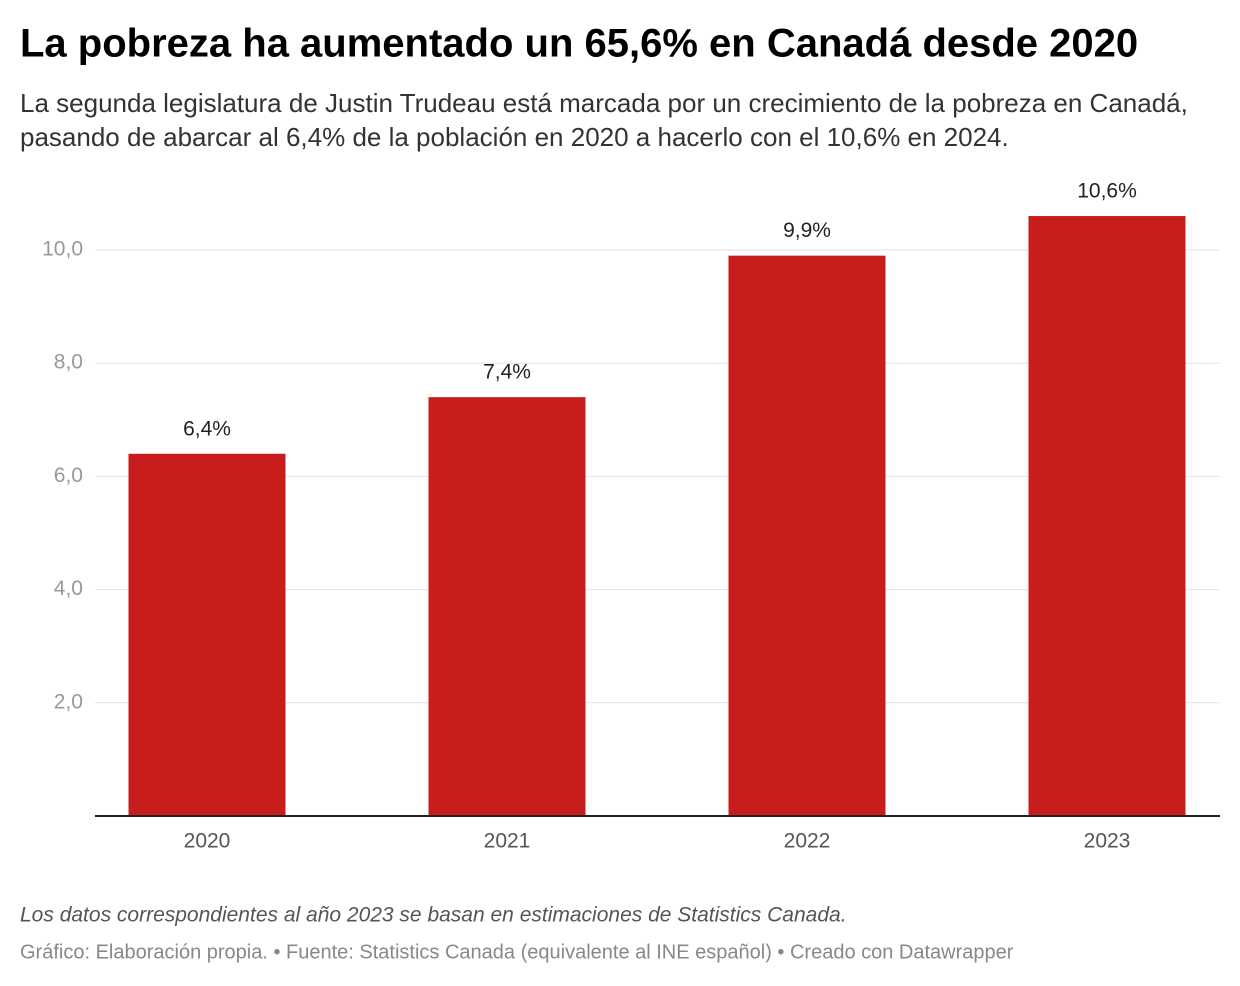 This screenshot has height=986, width=1240. I want to click on x-tick-label: 2023, so click(1107, 841).